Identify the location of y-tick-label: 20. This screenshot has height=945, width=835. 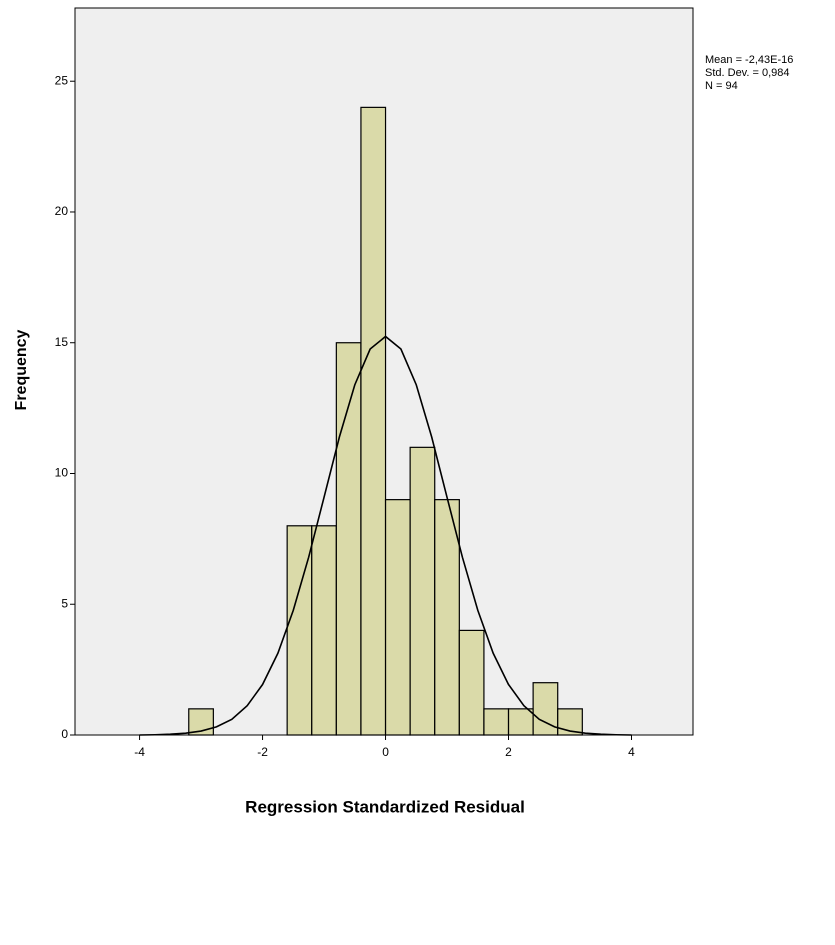
(62, 211).